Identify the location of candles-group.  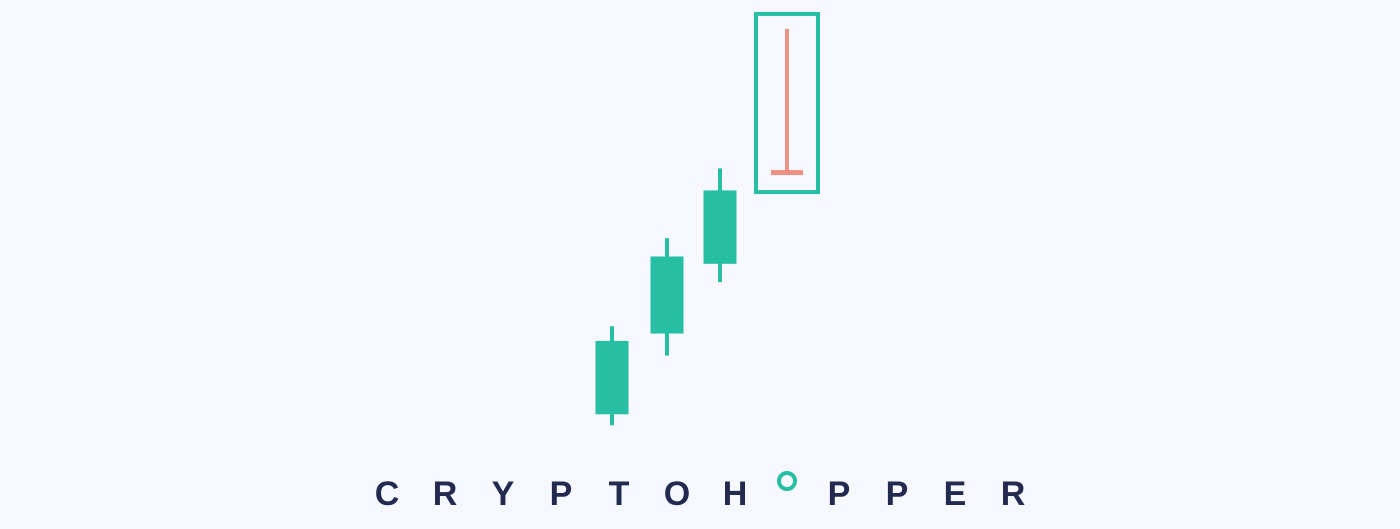
(707, 218).